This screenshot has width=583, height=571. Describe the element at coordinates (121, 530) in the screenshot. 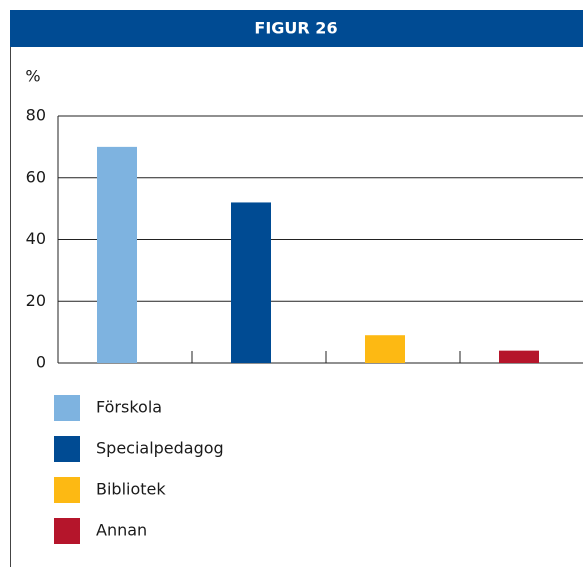

I see `legend-label: Annan` at that location.